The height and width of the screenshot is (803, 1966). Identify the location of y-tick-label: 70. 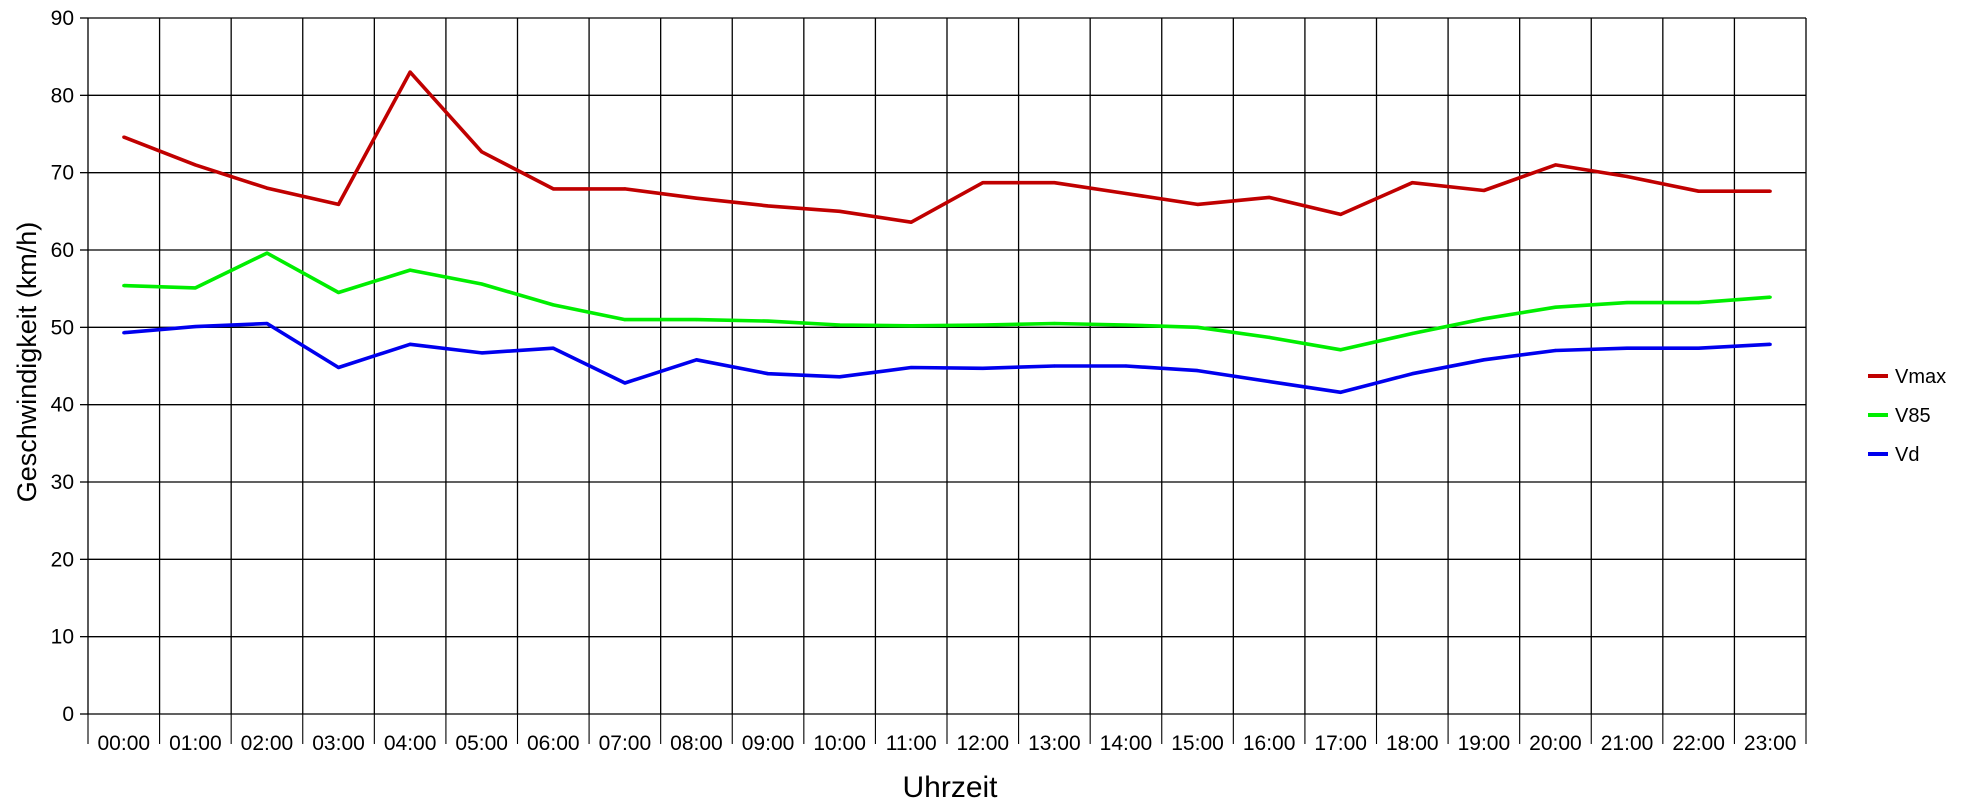
(62, 173).